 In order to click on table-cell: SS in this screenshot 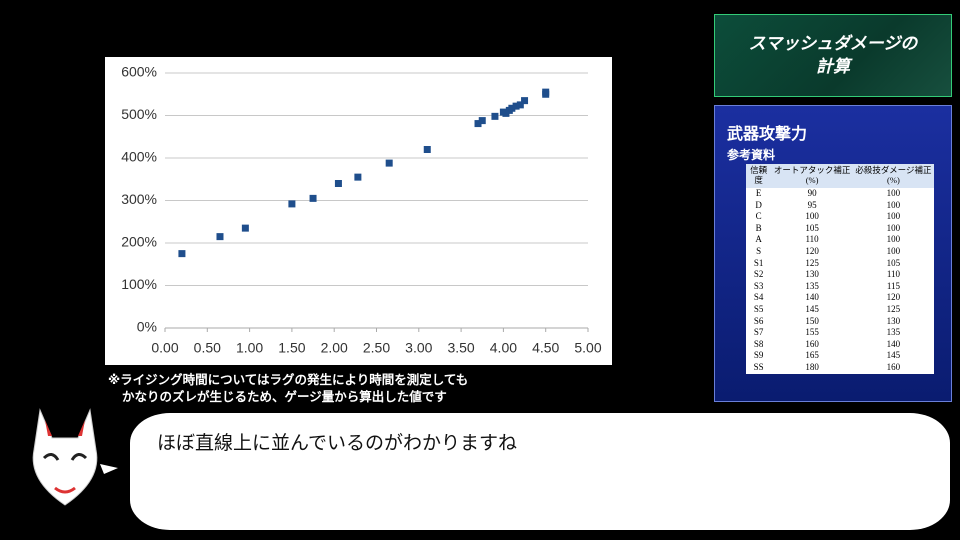, I will do `click(758, 366)`.